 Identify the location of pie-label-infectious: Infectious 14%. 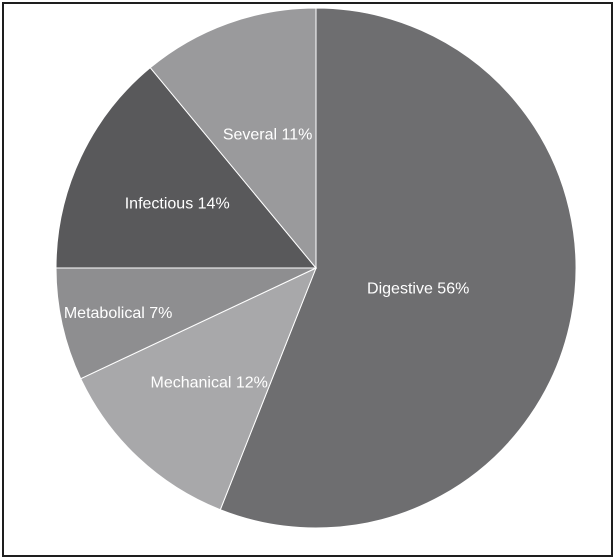
(177, 204).